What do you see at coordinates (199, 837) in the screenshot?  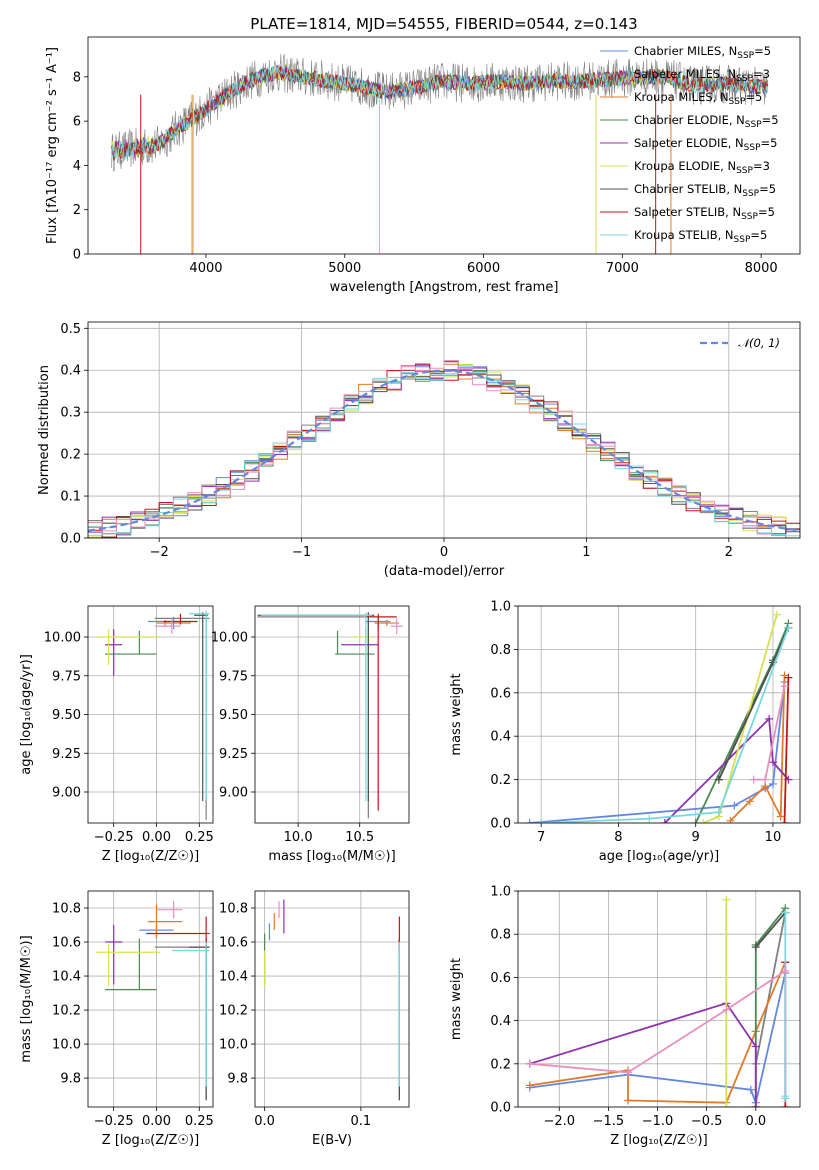 I see `x-tick-label: 0.25` at bounding box center [199, 837].